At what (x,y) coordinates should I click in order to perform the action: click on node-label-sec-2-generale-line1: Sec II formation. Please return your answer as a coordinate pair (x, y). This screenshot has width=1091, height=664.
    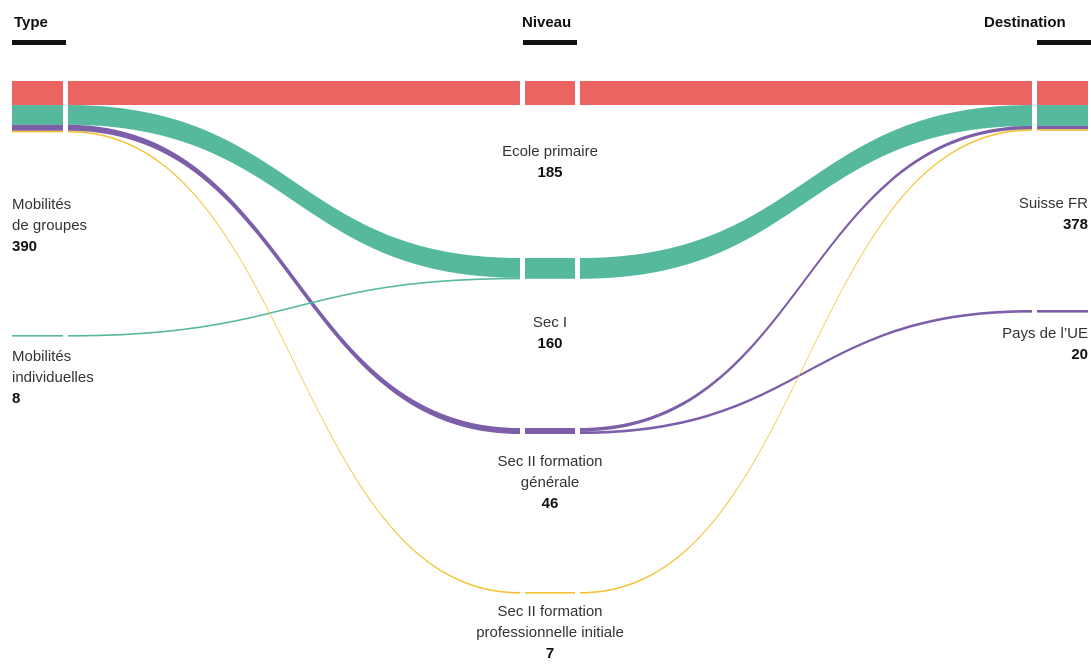
    Looking at the image, I should click on (550, 461).